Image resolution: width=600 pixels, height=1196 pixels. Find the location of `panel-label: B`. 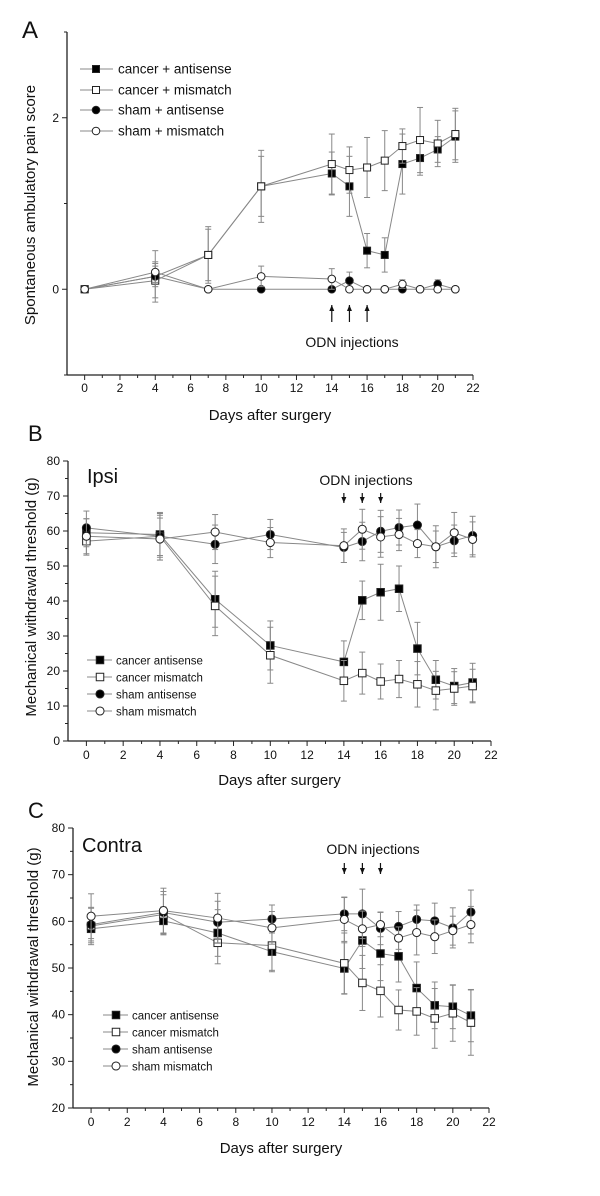

panel-label: B is located at coordinates (35, 433).